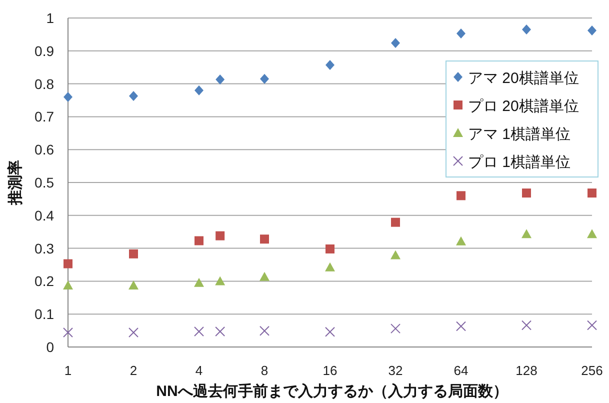 The image size is (609, 403). What do you see at coordinates (50, 18) in the screenshot?
I see `y-tick-label: 1` at bounding box center [50, 18].